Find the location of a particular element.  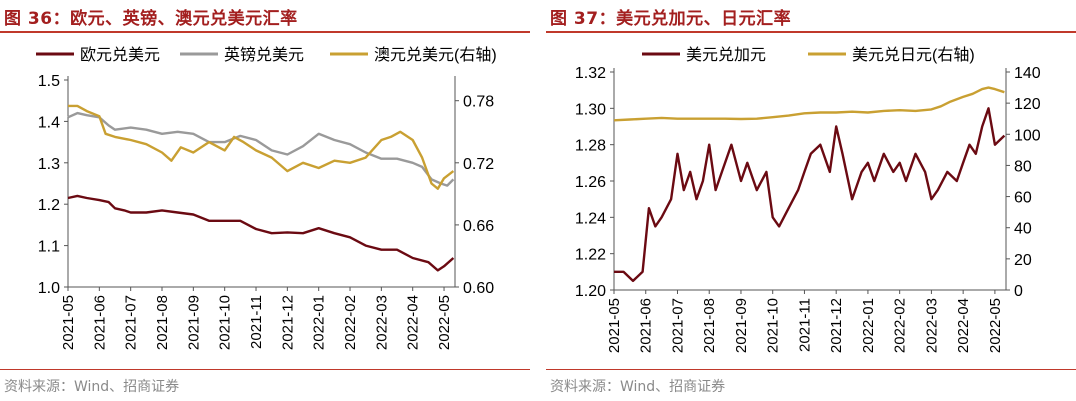

y-right-tick-label: 0.78 is located at coordinates (478, 102).